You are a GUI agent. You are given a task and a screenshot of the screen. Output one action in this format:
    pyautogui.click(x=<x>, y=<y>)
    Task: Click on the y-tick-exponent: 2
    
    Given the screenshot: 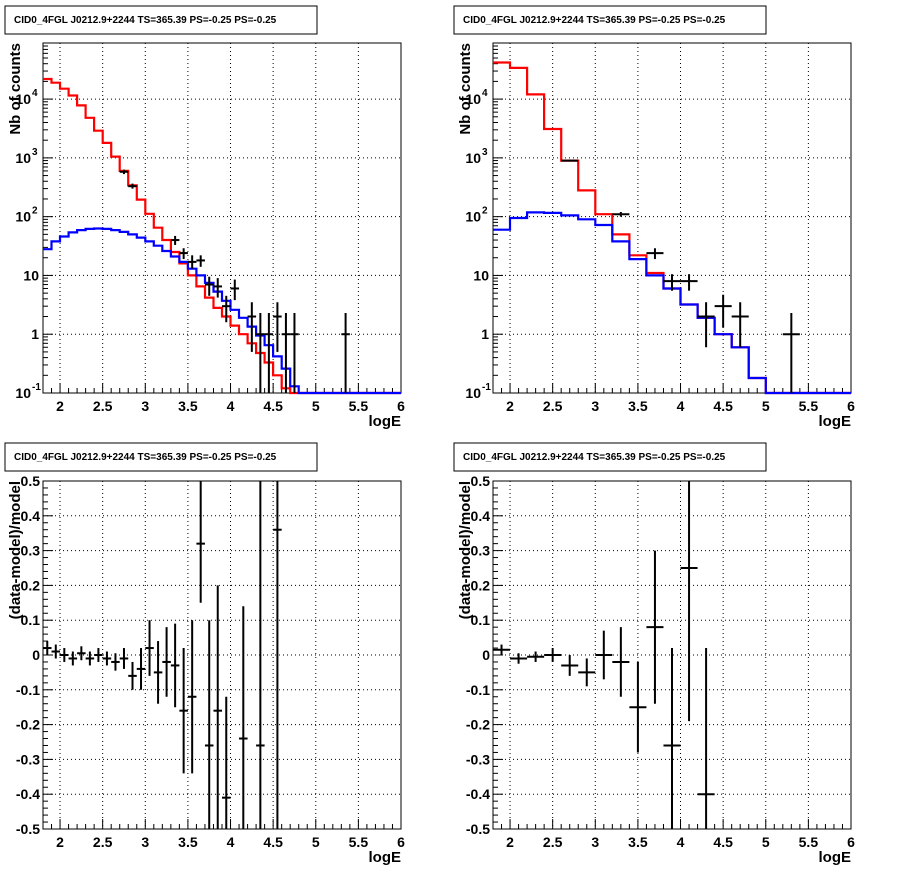 What is the action you would take?
    pyautogui.click(x=485, y=211)
    